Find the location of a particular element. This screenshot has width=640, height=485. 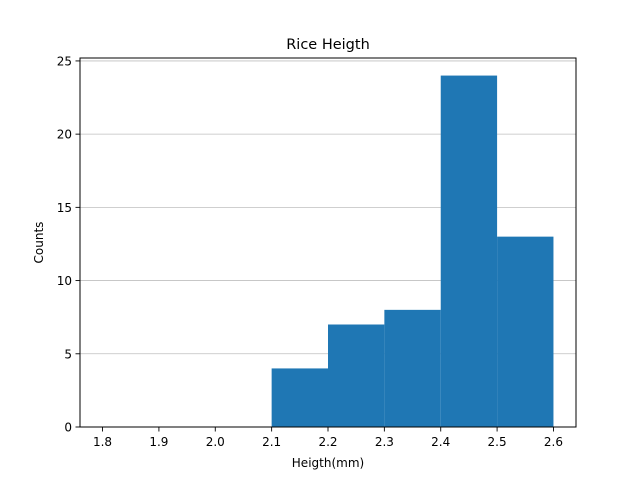

y-tick-label: 25 is located at coordinates (64, 61).